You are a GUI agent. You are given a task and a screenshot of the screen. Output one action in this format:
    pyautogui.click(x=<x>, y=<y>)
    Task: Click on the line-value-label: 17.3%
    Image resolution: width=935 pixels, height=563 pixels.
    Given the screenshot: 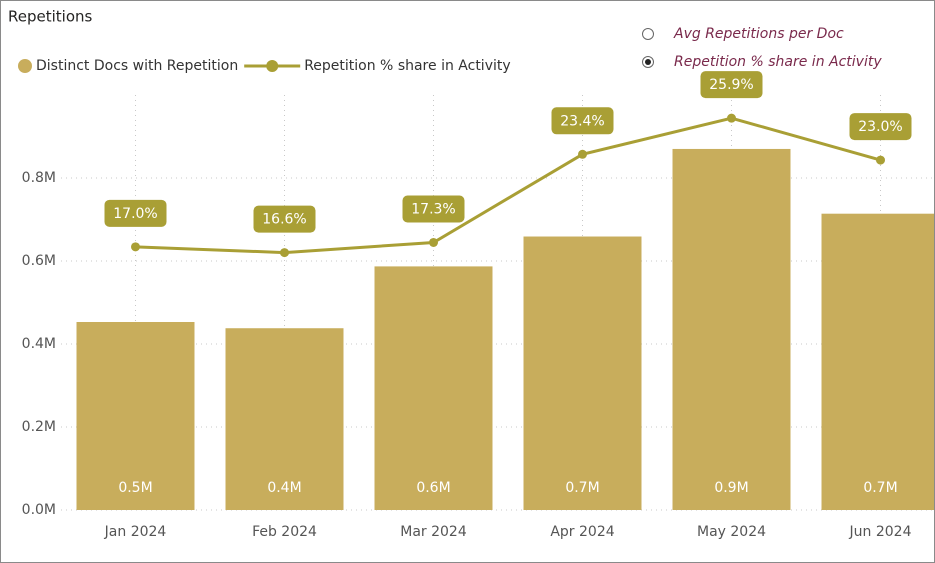 What is the action you would take?
    pyautogui.click(x=433, y=209)
    